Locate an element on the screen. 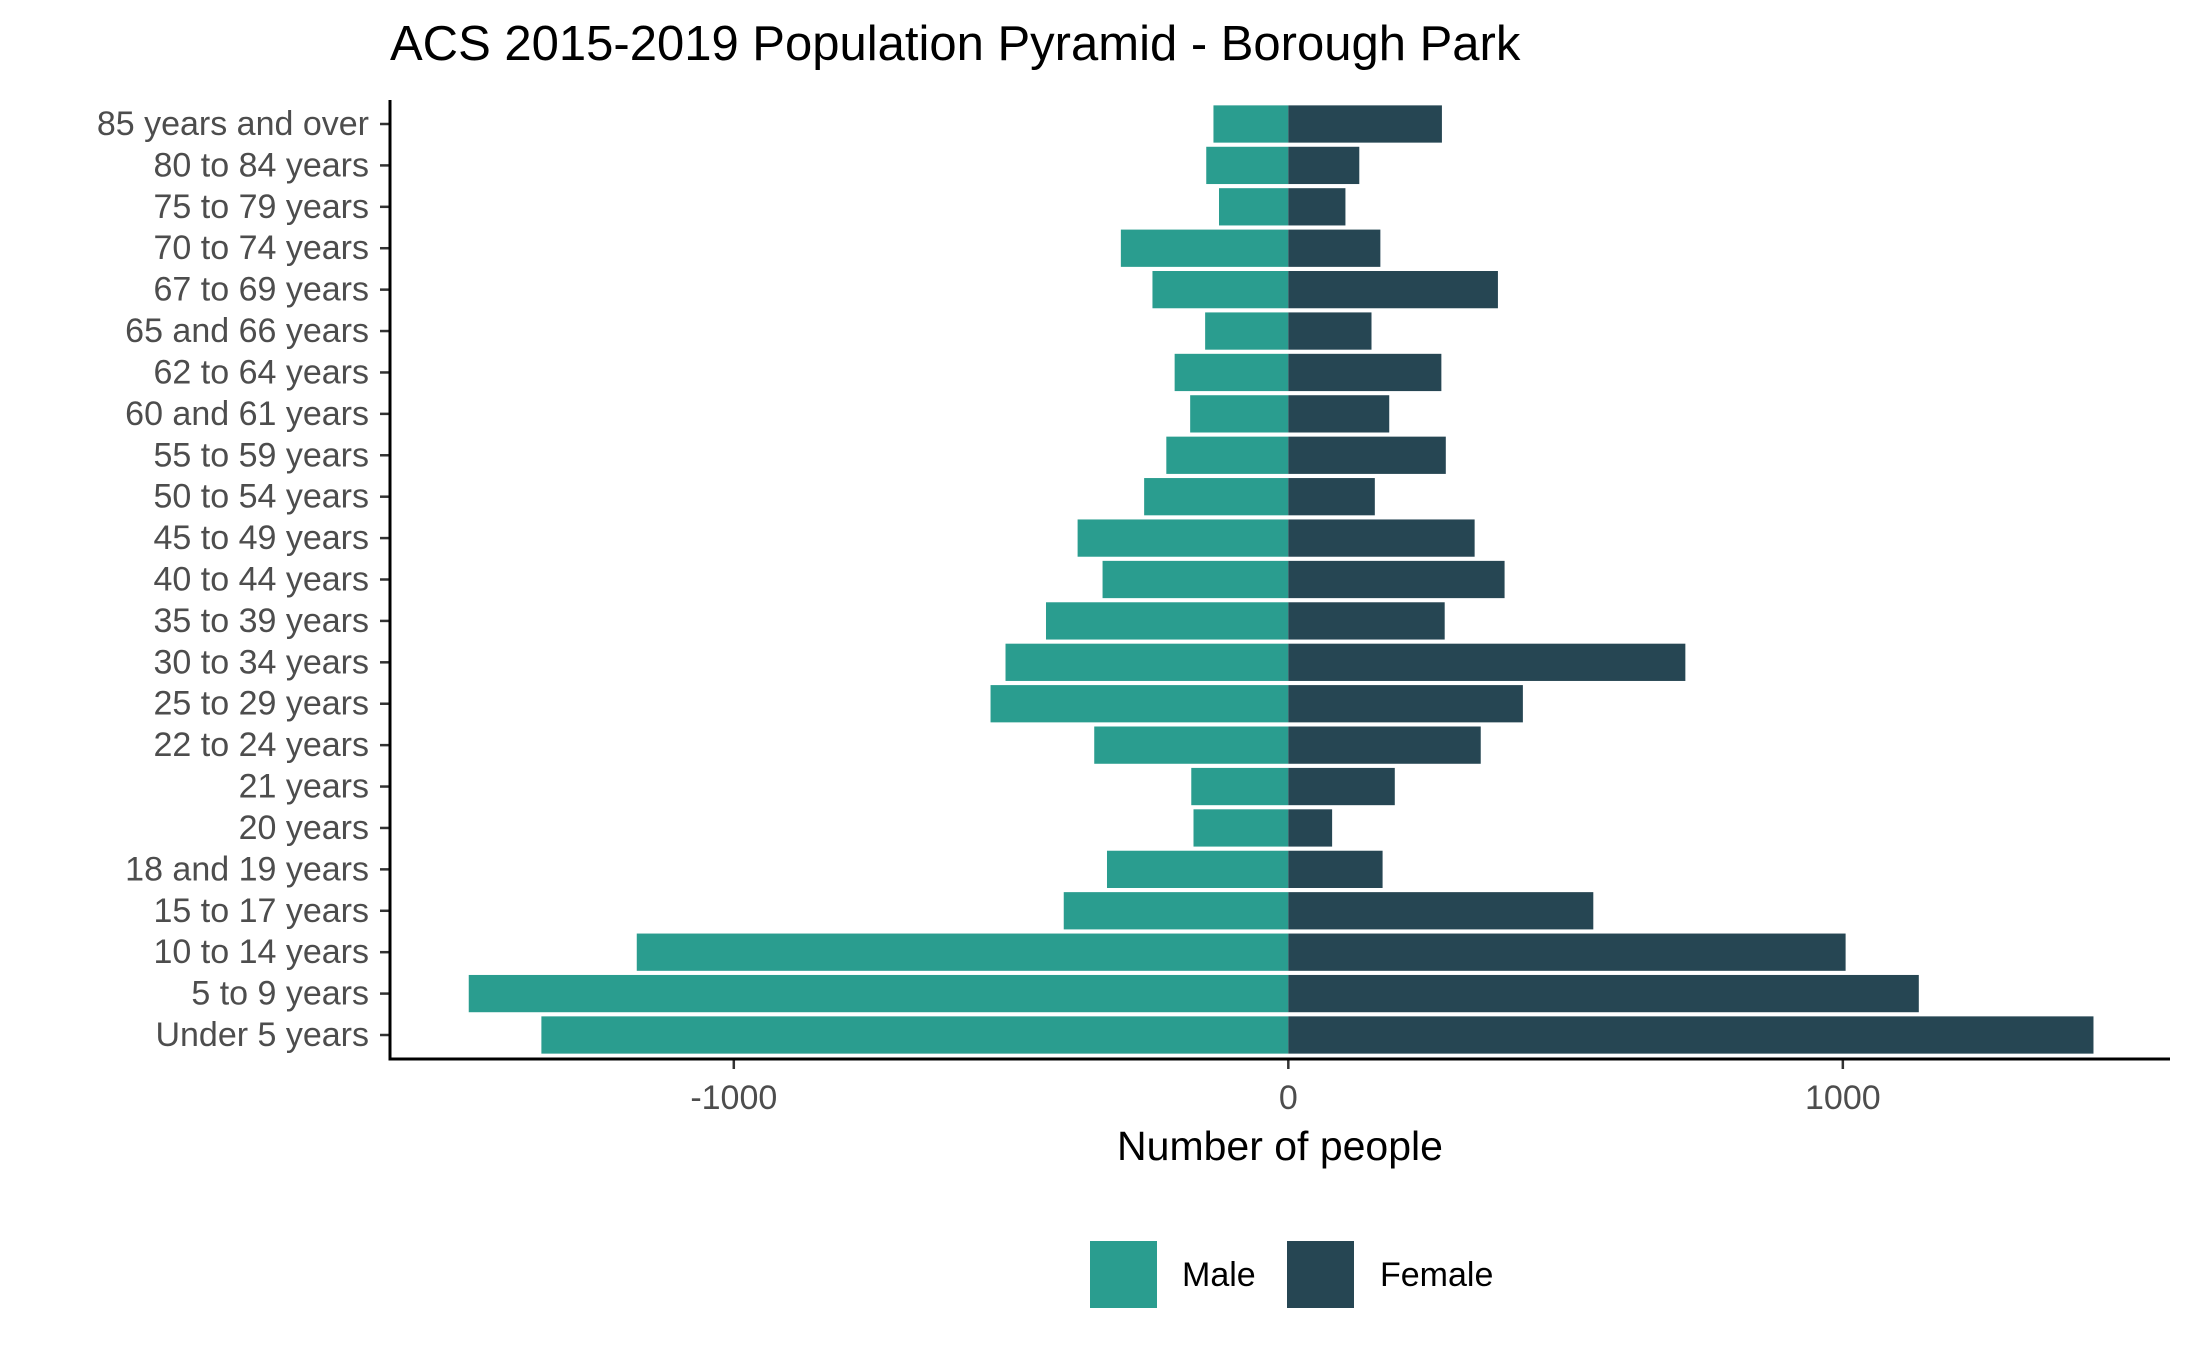  bar-female-21-years is located at coordinates (1341, 786).